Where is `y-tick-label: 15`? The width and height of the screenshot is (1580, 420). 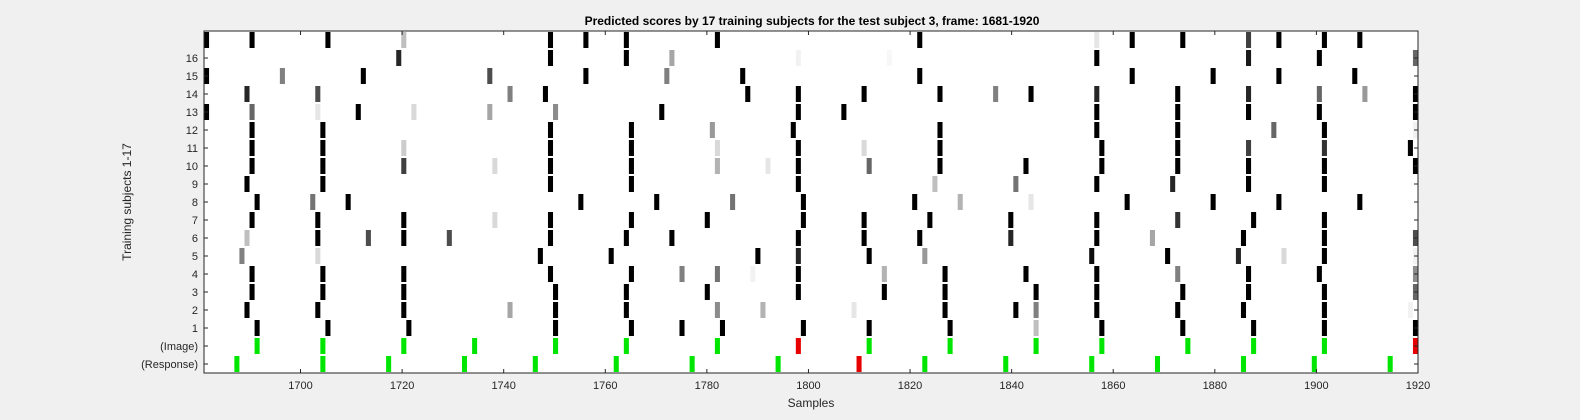 y-tick-label: 15 is located at coordinates (192, 77).